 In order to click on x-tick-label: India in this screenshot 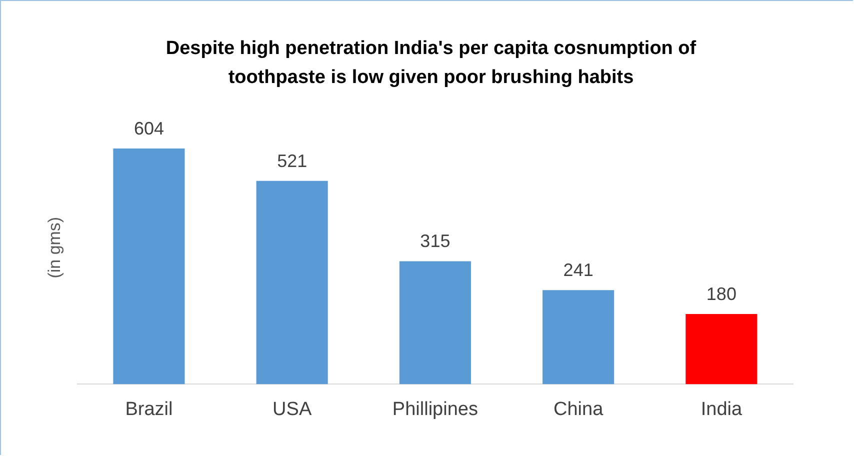, I will do `click(721, 409)`.